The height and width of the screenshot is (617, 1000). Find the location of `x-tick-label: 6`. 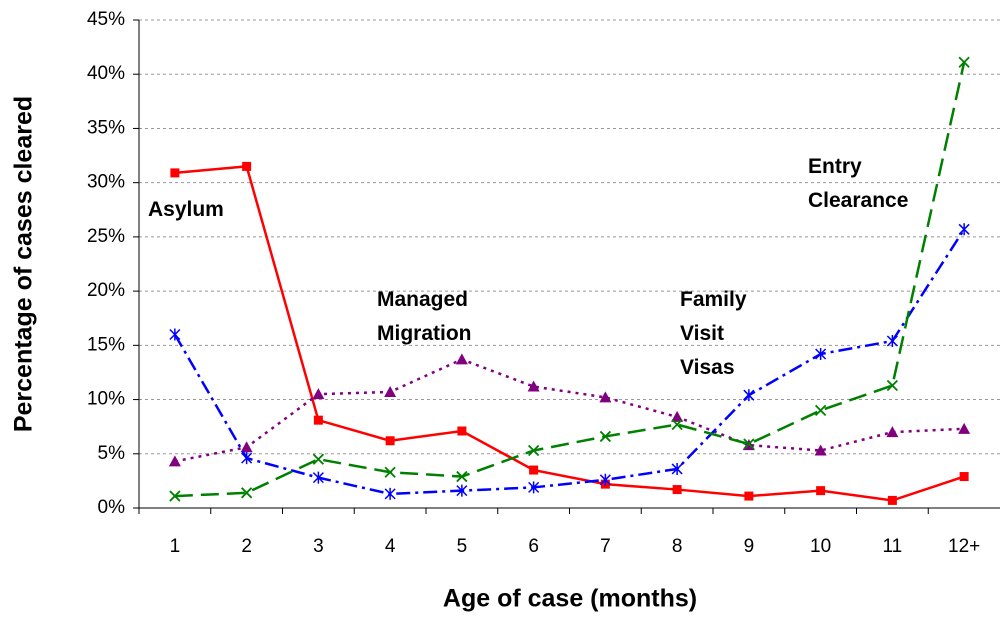

x-tick-label: 6 is located at coordinates (533, 546).